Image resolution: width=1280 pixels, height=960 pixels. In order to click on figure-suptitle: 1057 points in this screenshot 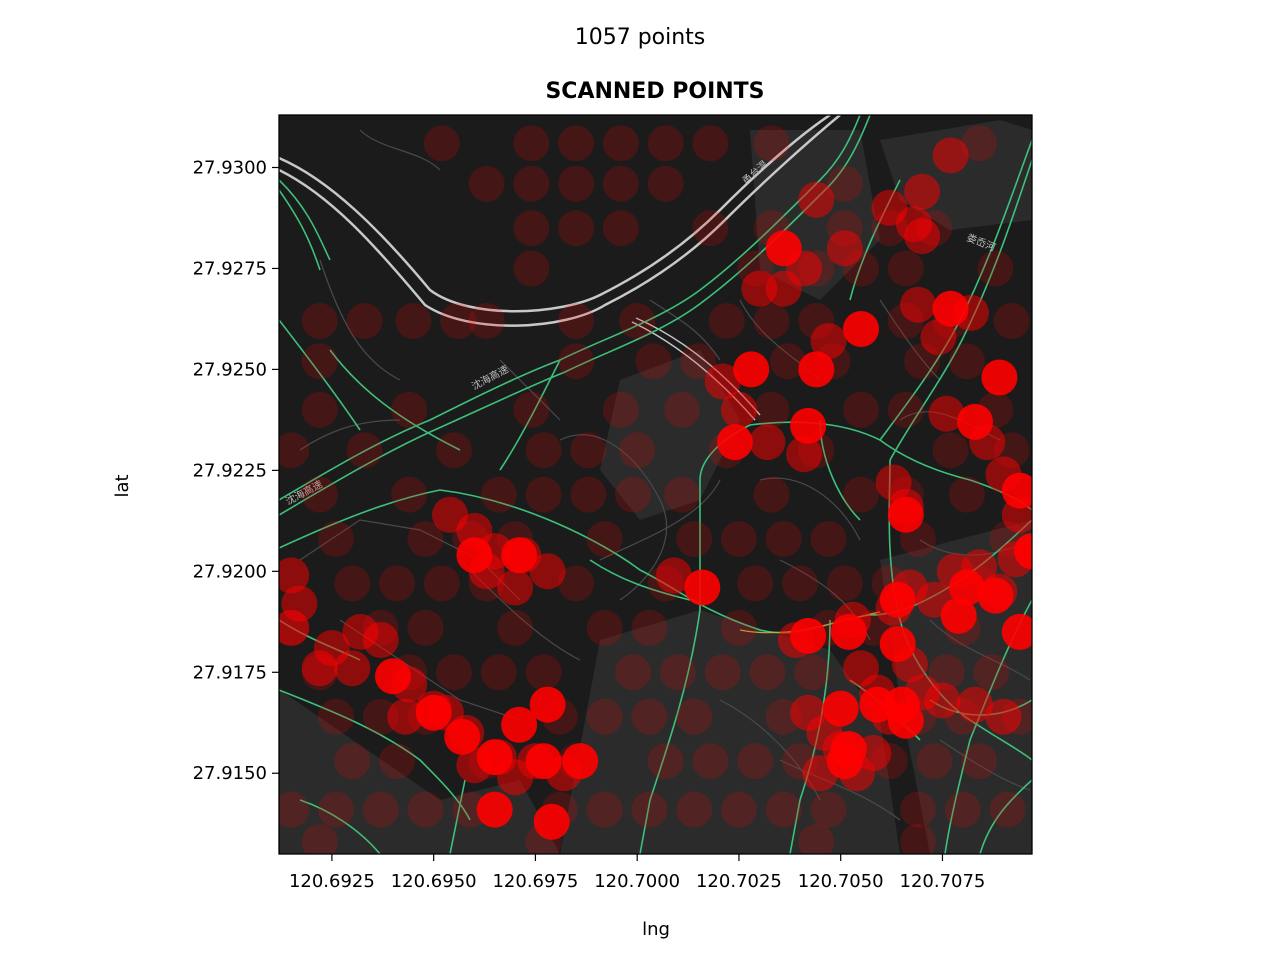, I will do `click(640, 37)`.